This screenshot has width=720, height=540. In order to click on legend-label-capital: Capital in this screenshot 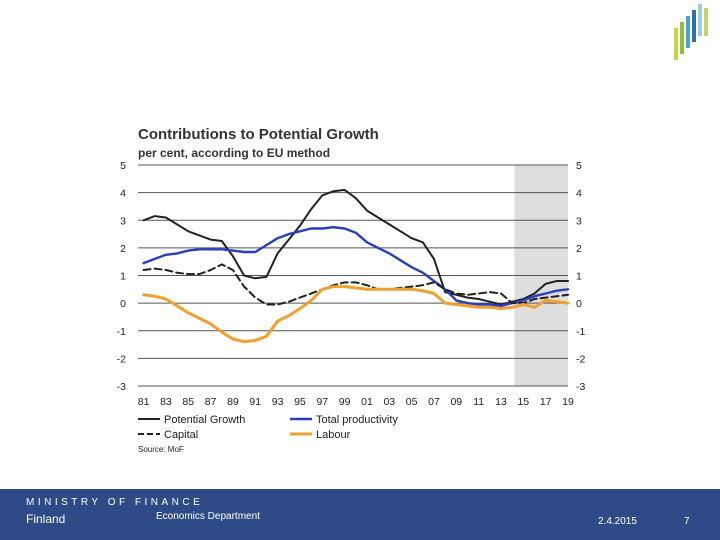, I will do `click(181, 435)`.